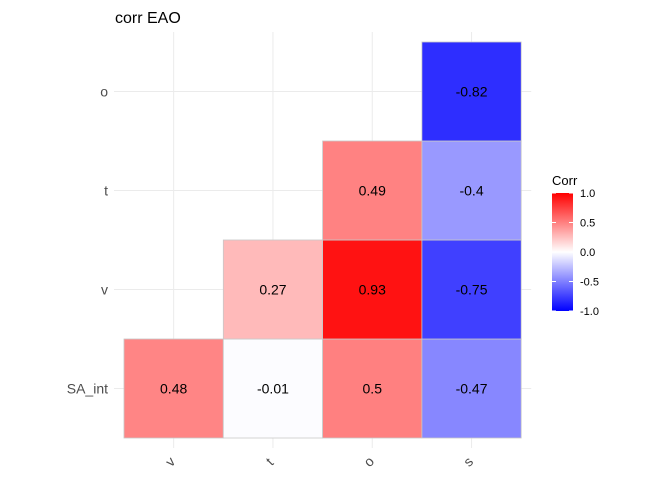 The image size is (672, 480). Describe the element at coordinates (562, 252) in the screenshot. I see `legend-colorbar` at that location.